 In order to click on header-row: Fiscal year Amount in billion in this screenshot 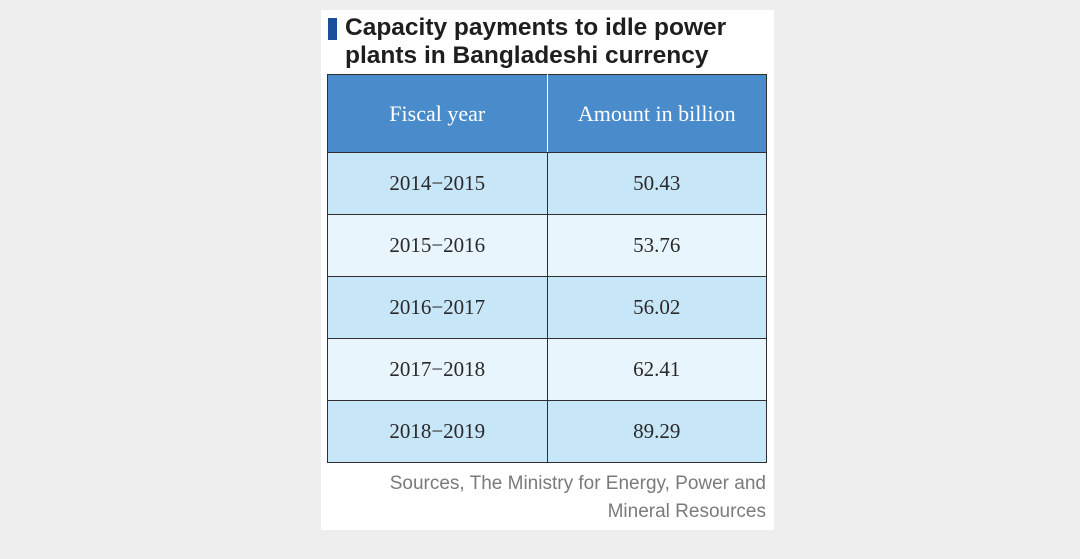, I will do `click(547, 113)`.